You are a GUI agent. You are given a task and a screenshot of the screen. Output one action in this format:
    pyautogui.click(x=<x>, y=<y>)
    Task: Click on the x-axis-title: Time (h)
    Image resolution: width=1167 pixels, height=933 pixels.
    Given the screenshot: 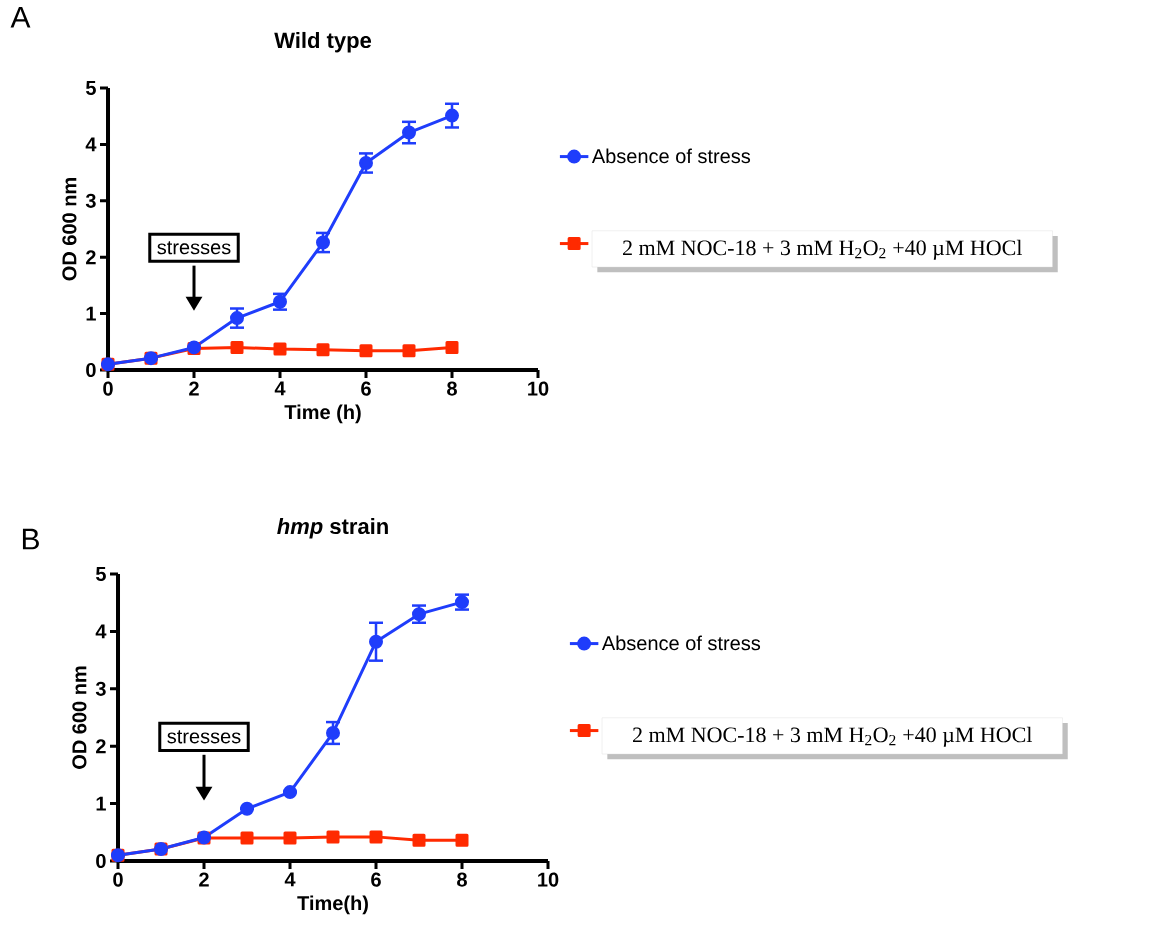 What is the action you would take?
    pyautogui.click(x=322, y=414)
    